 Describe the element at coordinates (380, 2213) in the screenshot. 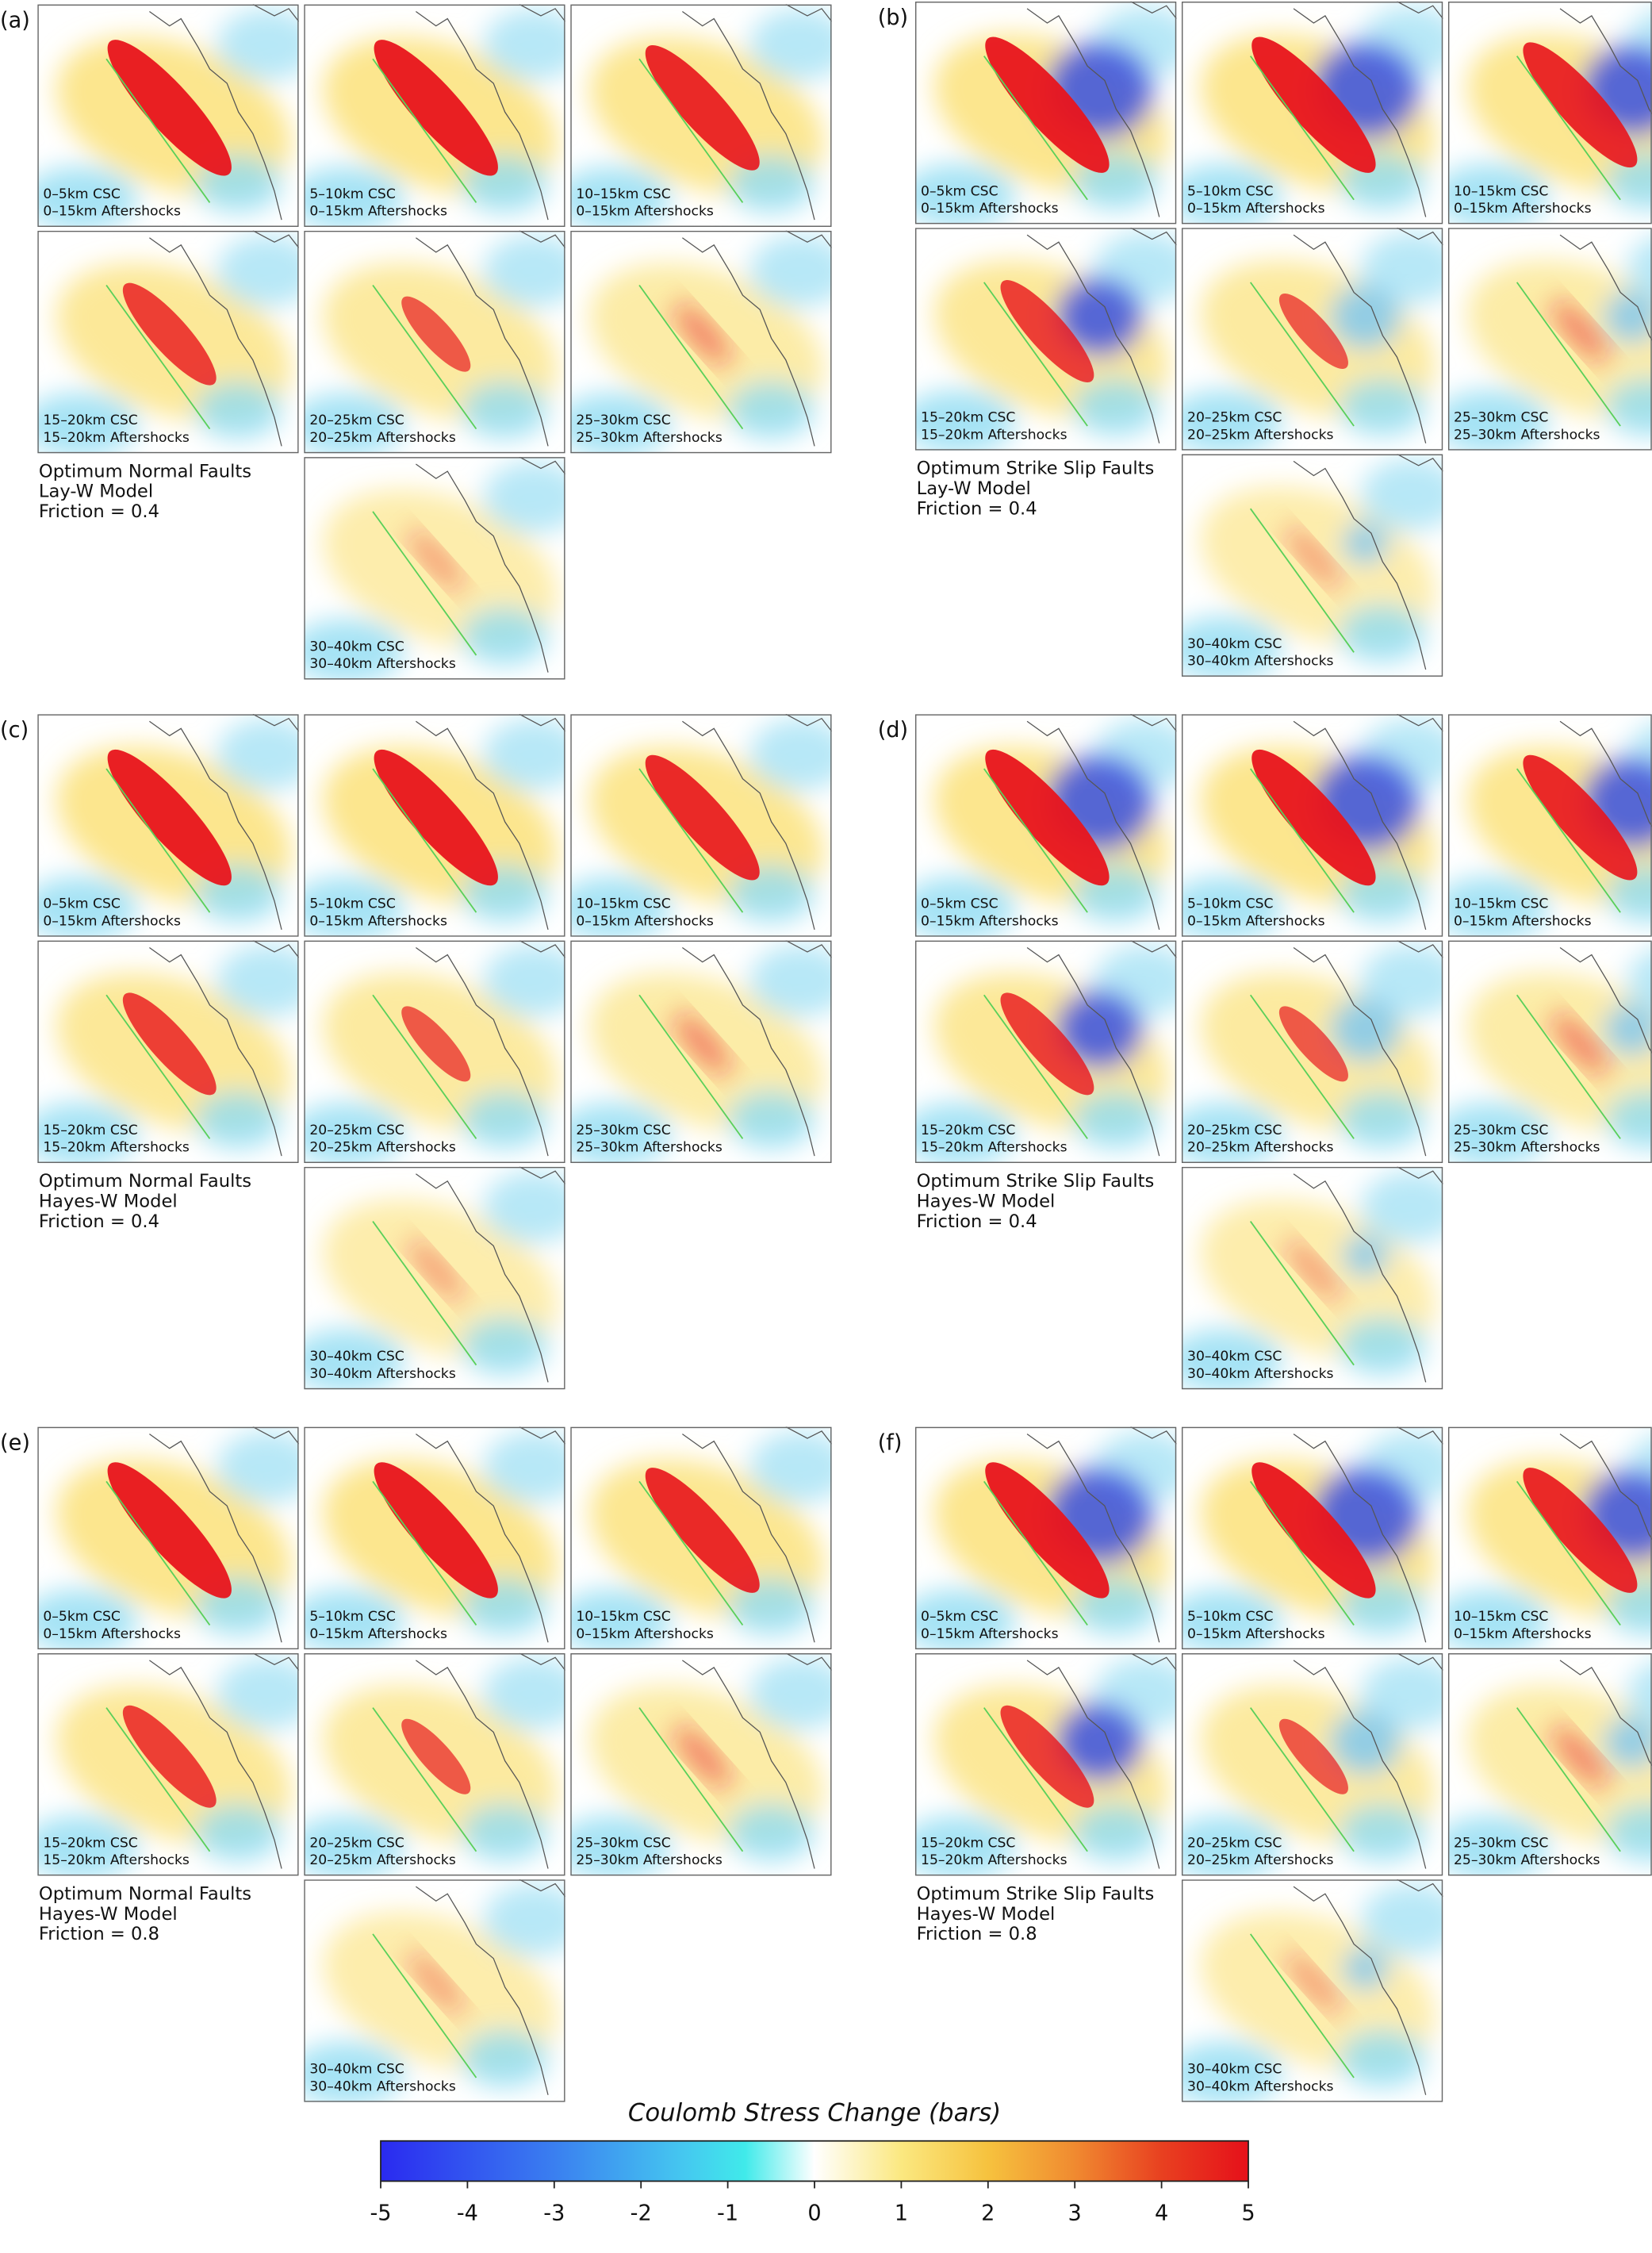

I see `colorbar-tick-label: -5` at that location.